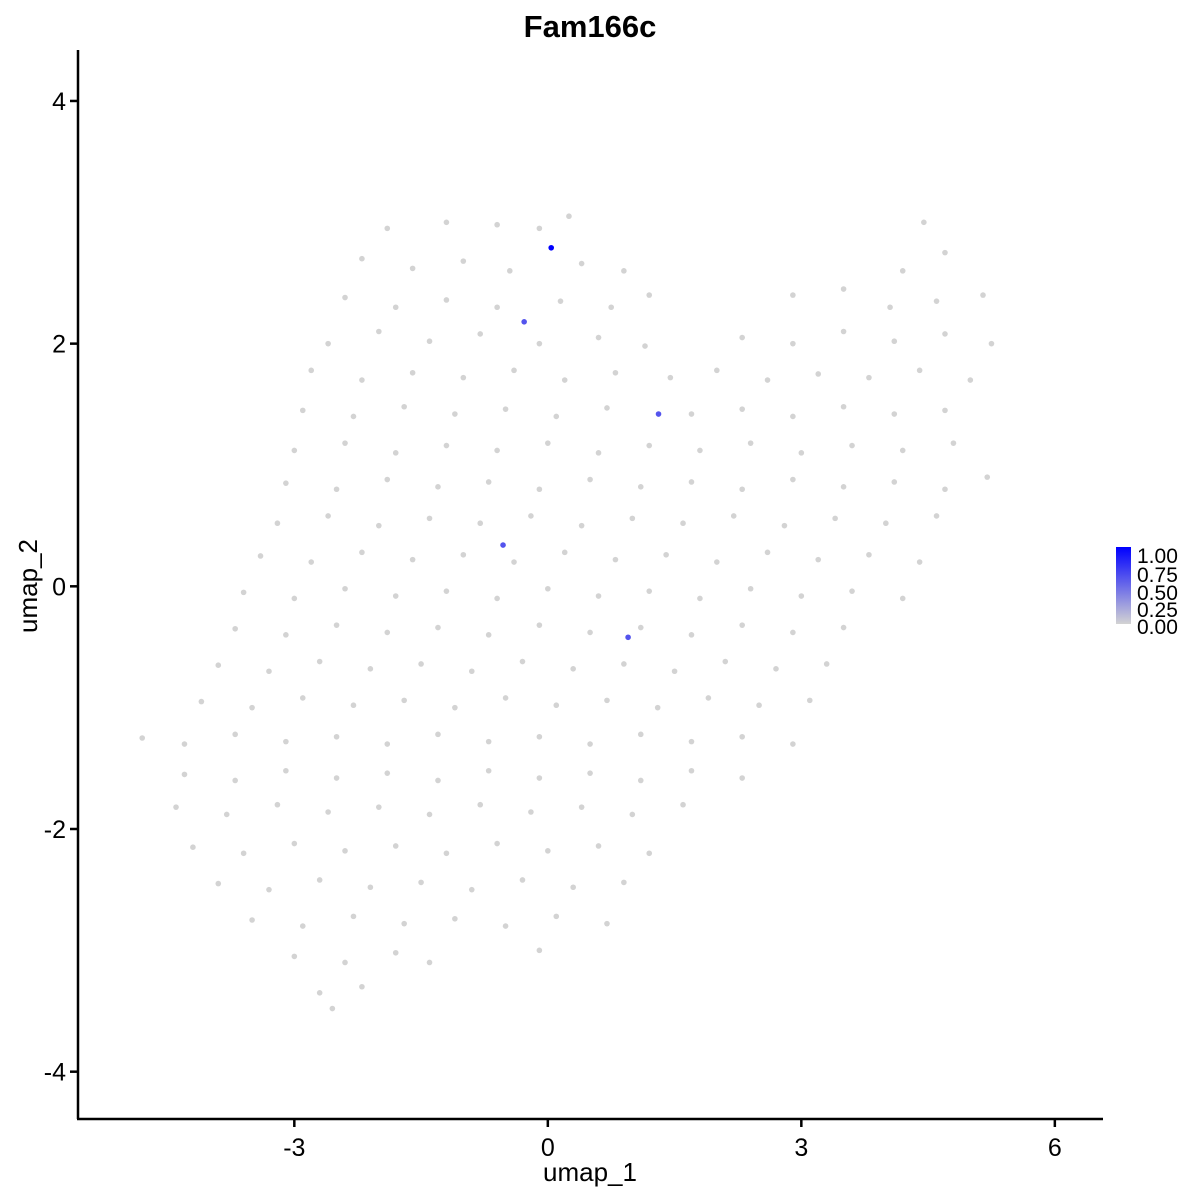  I want to click on x-tick-label: 3, so click(801, 1148).